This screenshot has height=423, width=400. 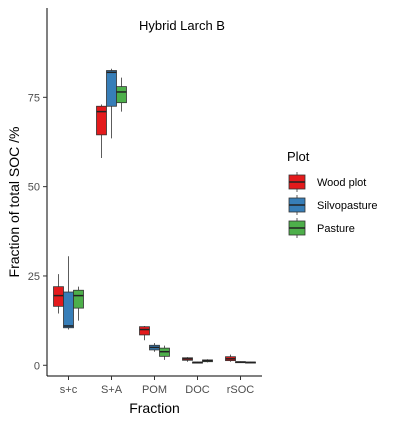 I want to click on legend-item: Silvopasture, so click(x=333, y=205).